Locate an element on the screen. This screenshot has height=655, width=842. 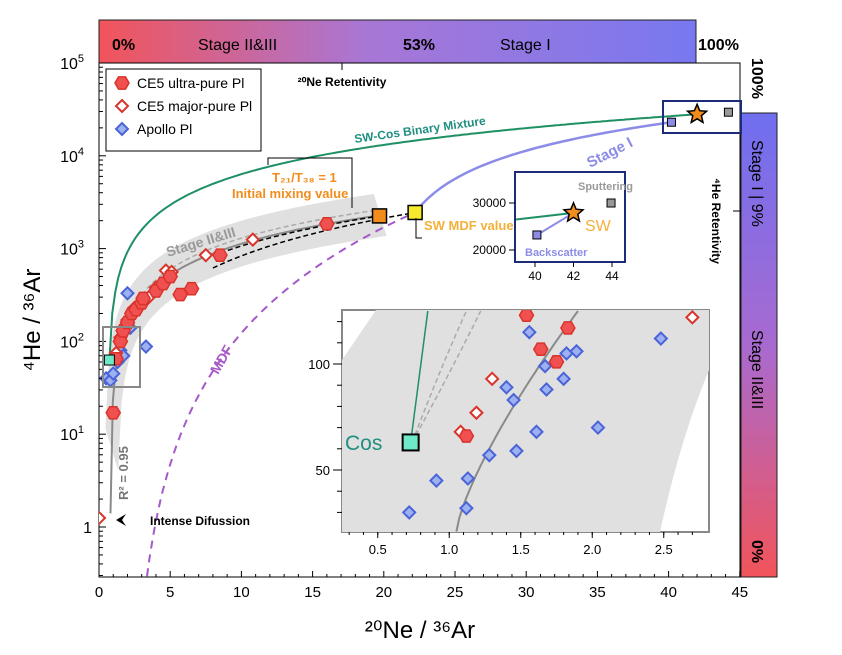
r2-label: R² = 0.95 is located at coordinates (123, 473).